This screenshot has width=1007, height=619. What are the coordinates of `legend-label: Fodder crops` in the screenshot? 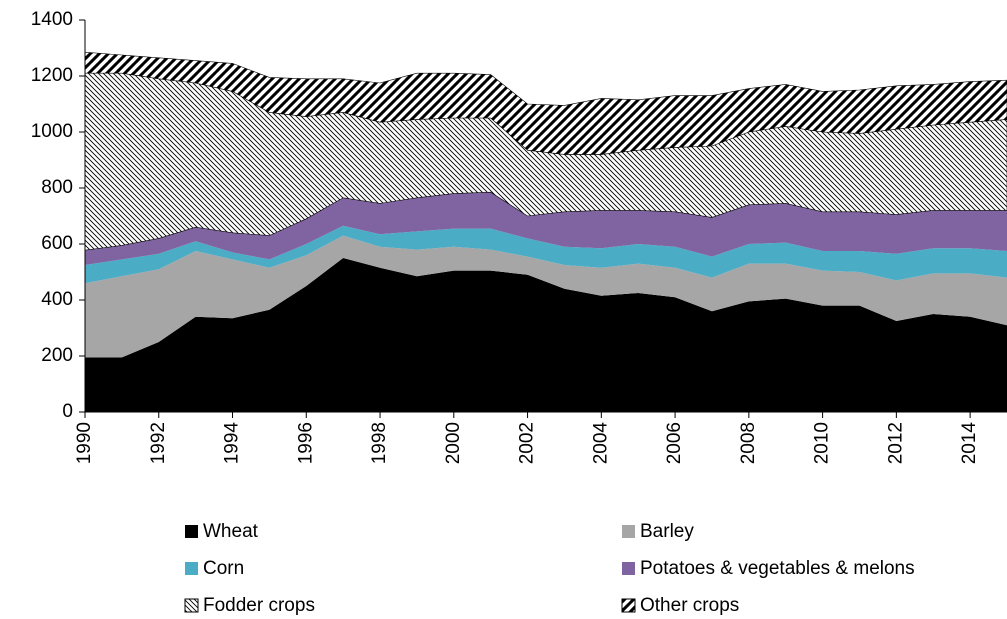 It's located at (259, 605).